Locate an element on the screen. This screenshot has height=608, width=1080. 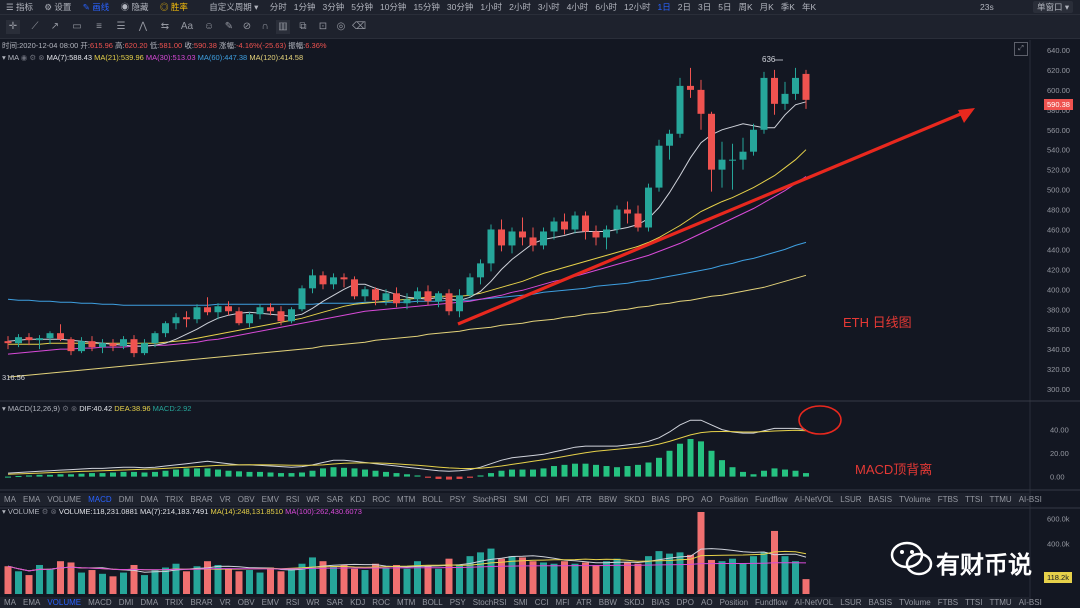
fibonacci-tool-icon: ☰ is located at coordinates (121, 26).